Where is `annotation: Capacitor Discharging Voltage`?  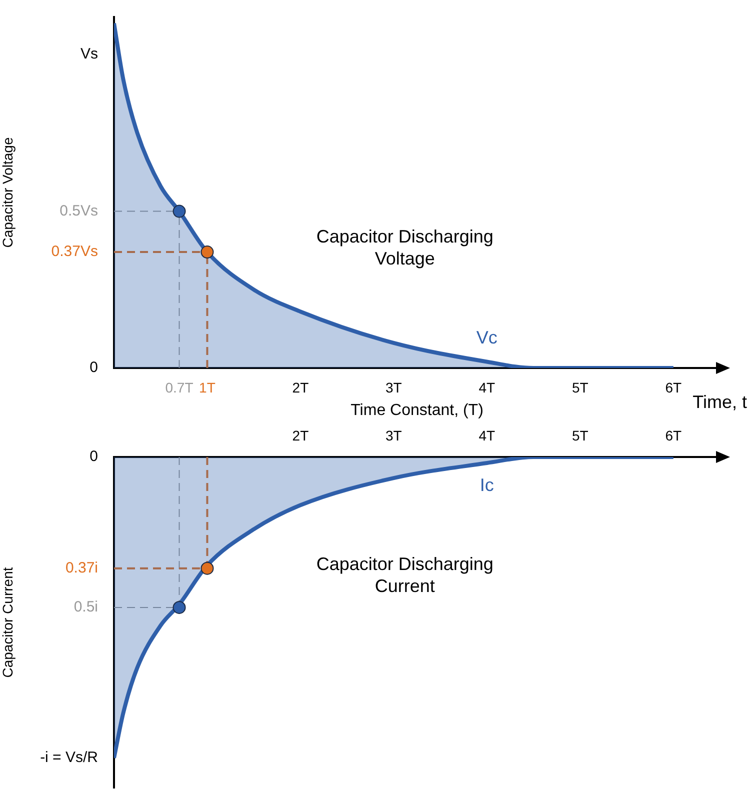 annotation: Capacitor Discharging Voltage is located at coordinates (405, 247).